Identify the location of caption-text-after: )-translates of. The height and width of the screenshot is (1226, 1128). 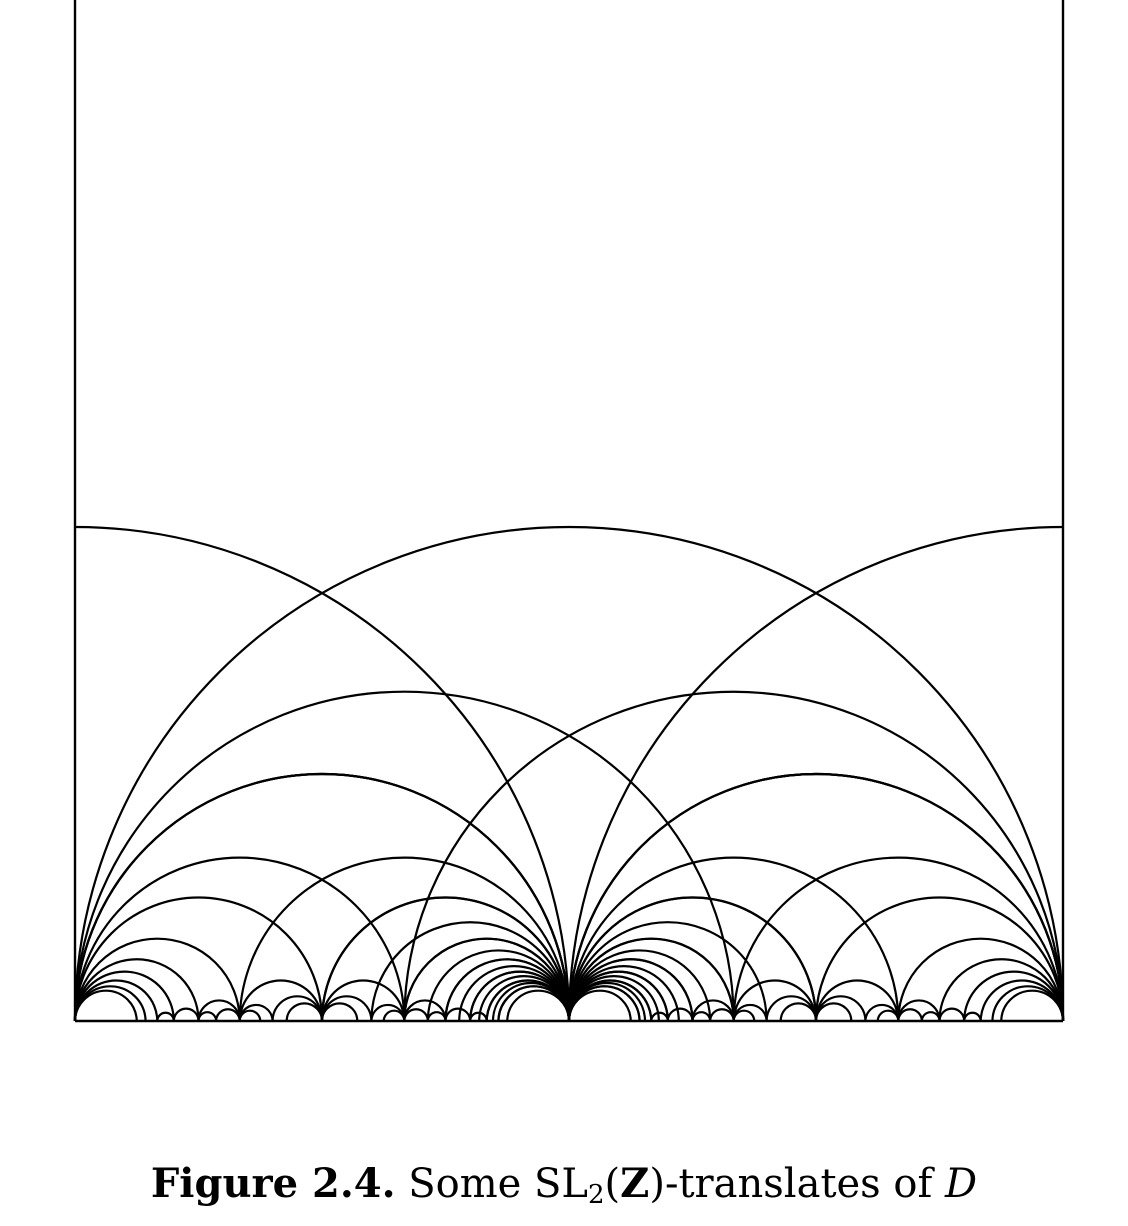
(797, 1184).